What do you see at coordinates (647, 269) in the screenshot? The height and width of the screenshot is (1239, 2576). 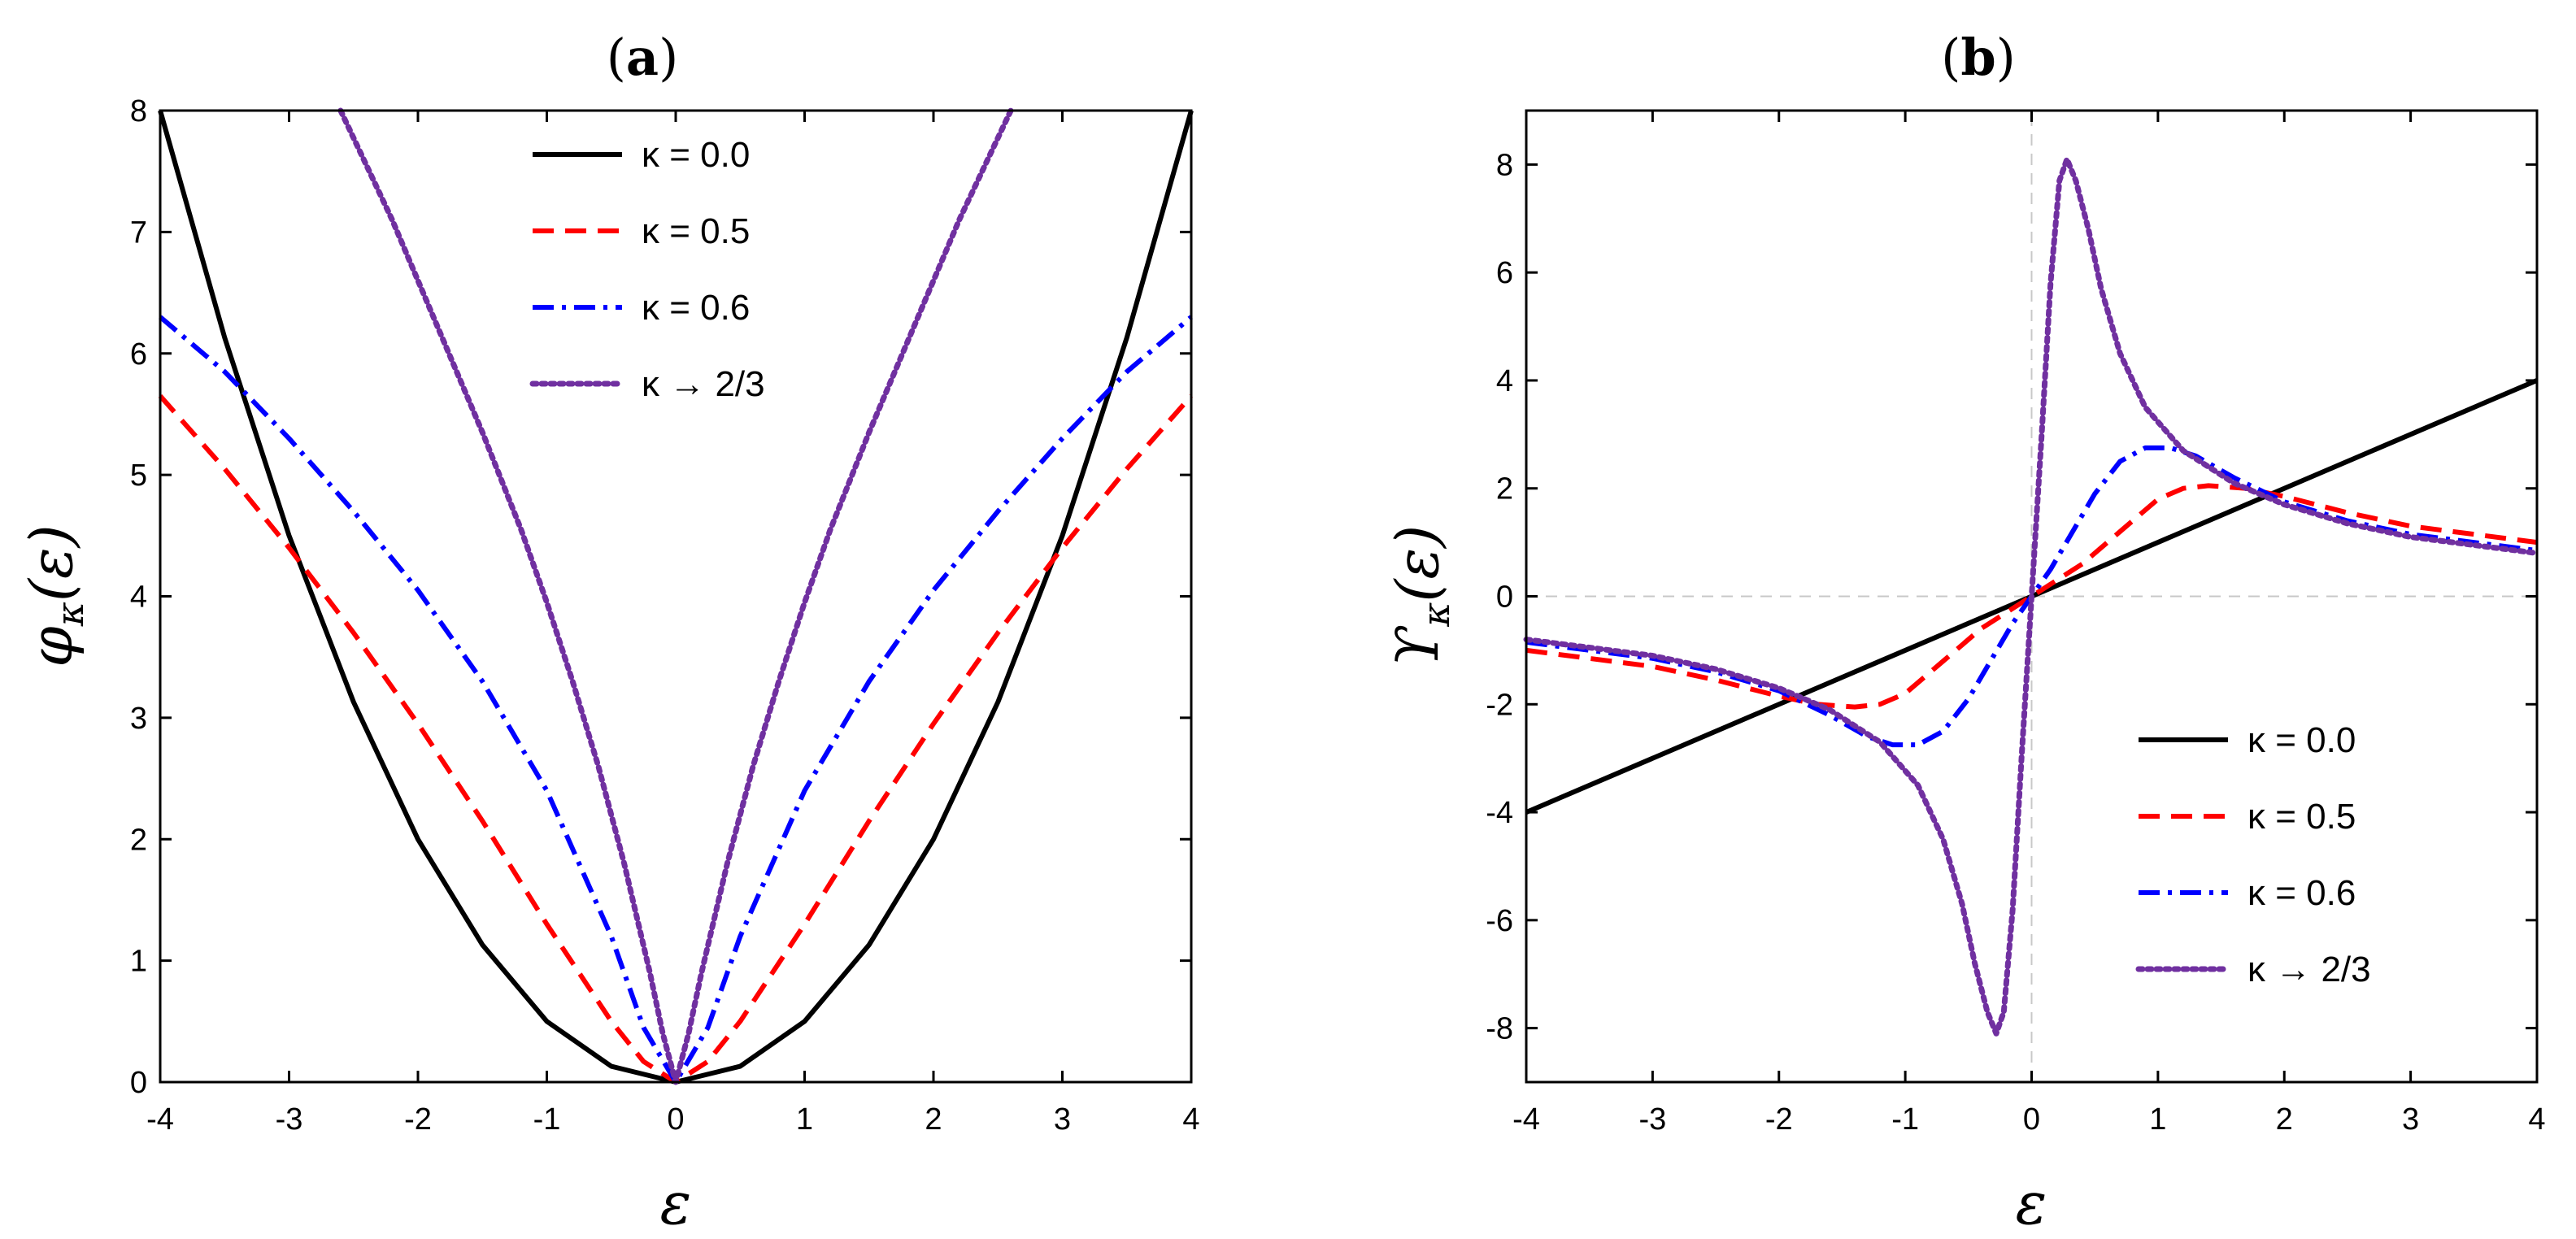 I see `panel-a-legend: κ = 0.0 κ = 0.5 κ = 0.6 κ → 2/3` at bounding box center [647, 269].